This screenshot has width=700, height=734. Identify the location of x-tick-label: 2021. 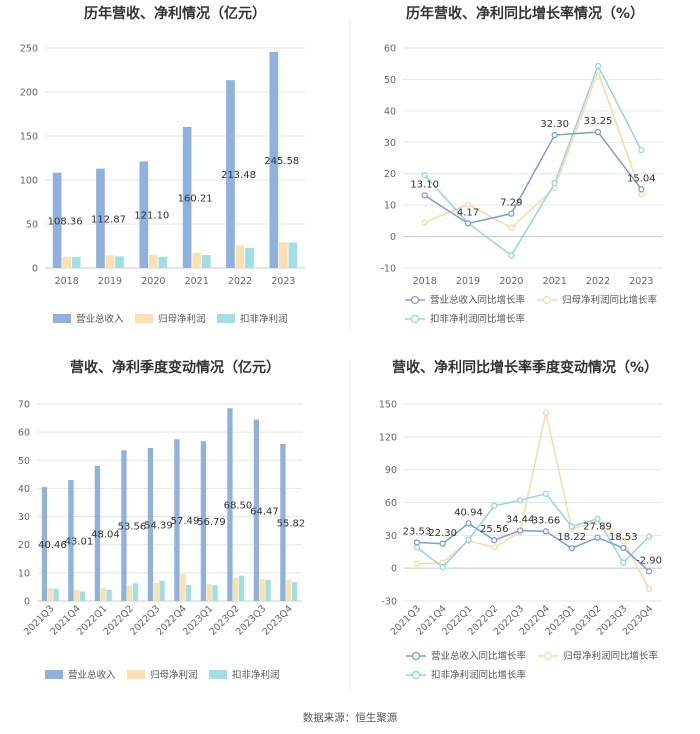
(197, 281).